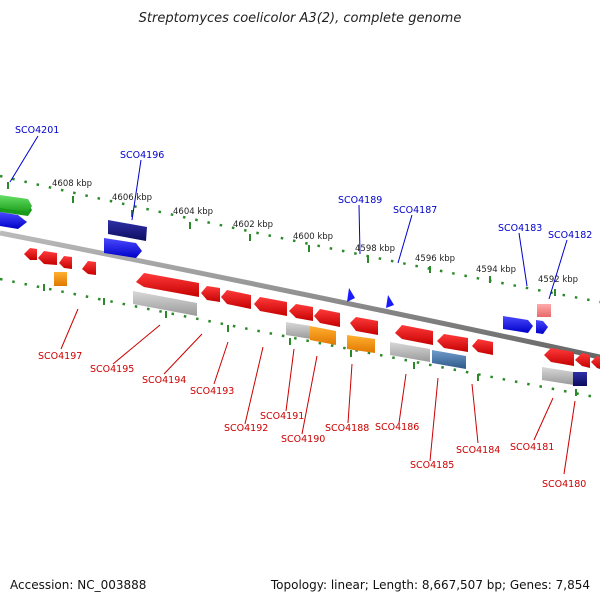 The width and height of the screenshot is (600, 600). I want to click on gene-label-sco4188: SCO4188, so click(347, 428).